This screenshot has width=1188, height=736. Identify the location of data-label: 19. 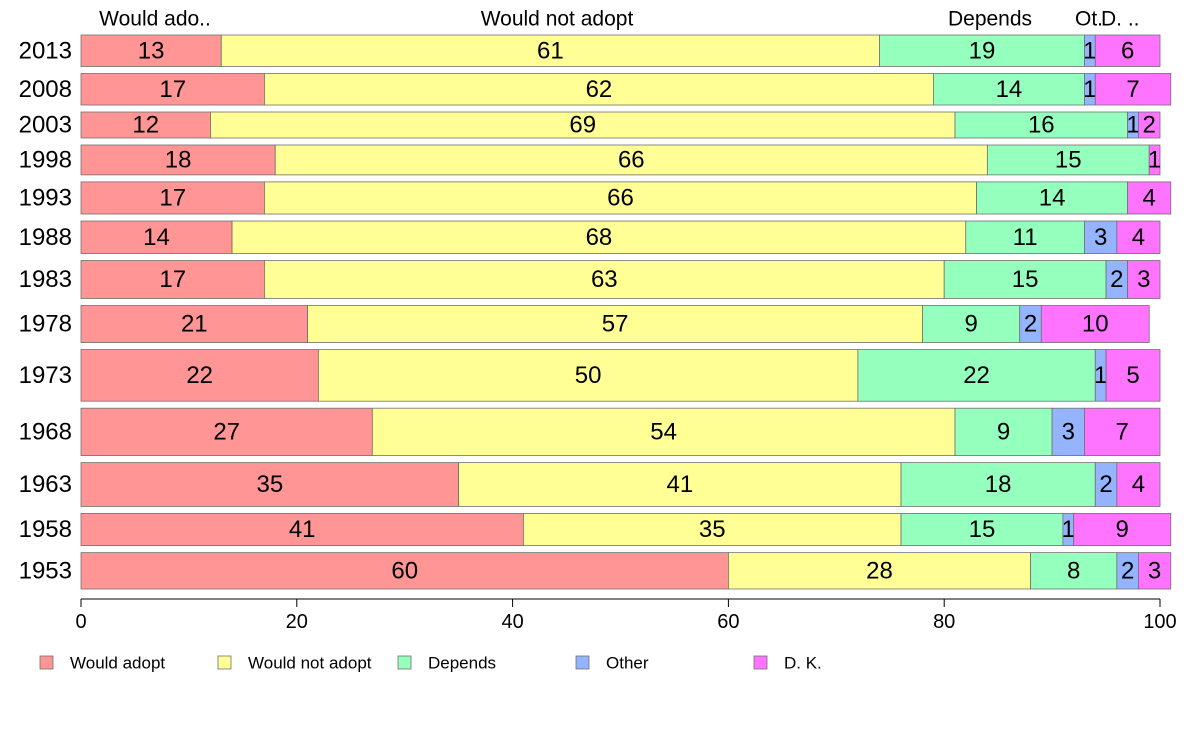
(982, 50).